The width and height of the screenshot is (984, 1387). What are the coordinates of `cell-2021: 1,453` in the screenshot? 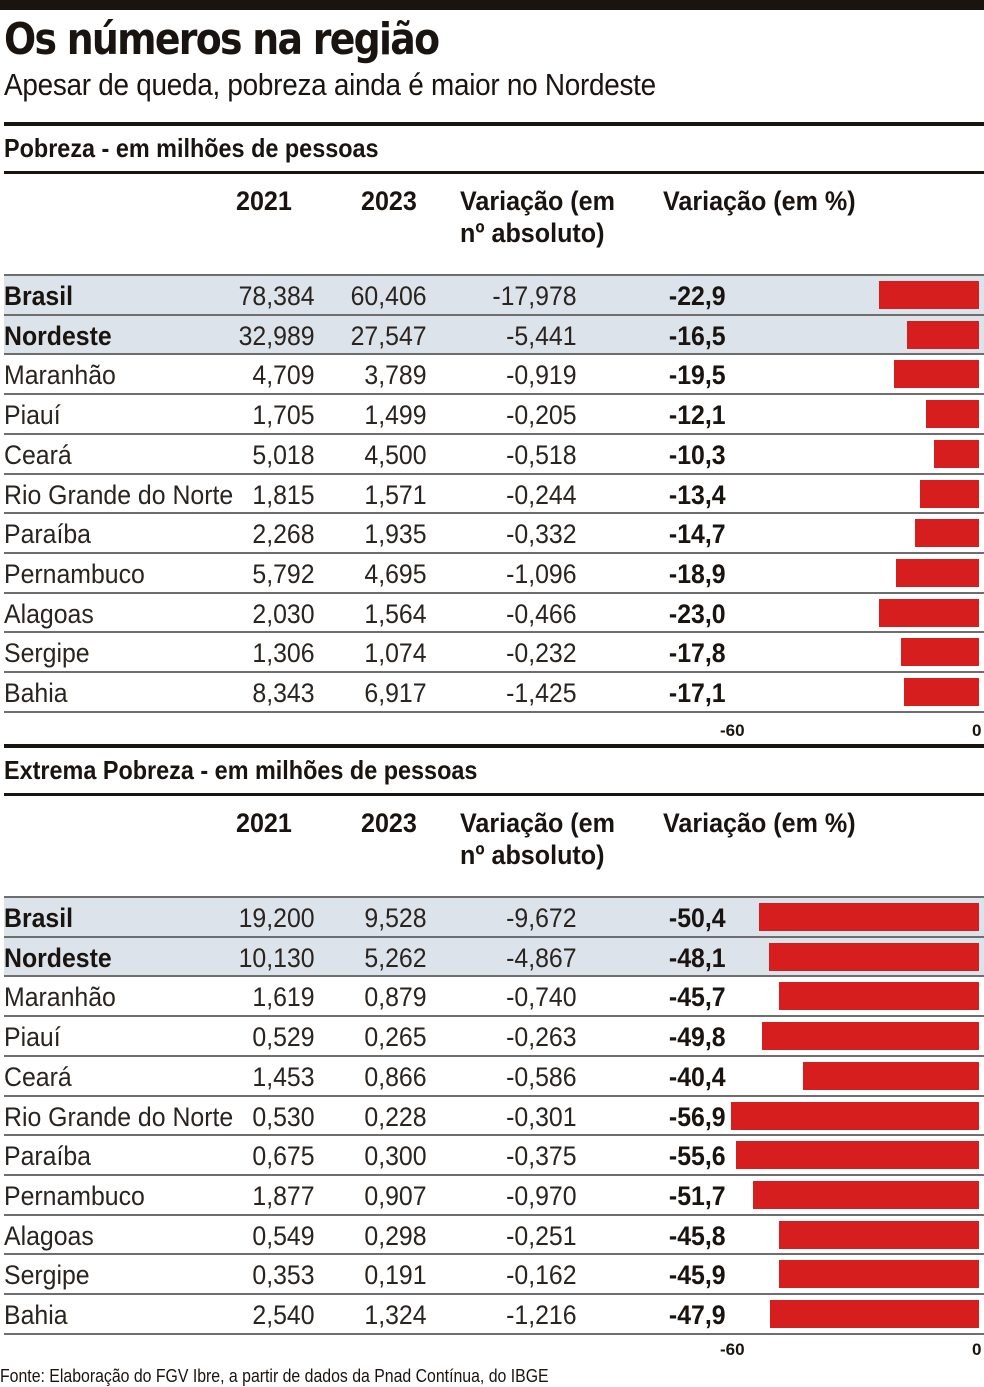 It's located at (283, 1076).